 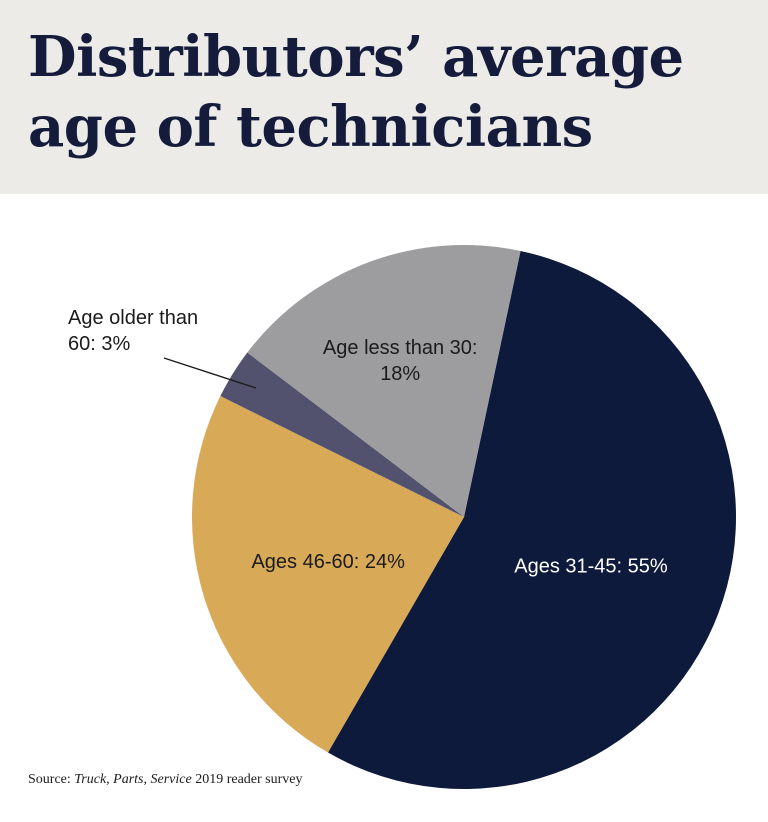 What do you see at coordinates (591, 567) in the screenshot?
I see `slice-label-ages-31-45-55: Ages 31-45: 55%` at bounding box center [591, 567].